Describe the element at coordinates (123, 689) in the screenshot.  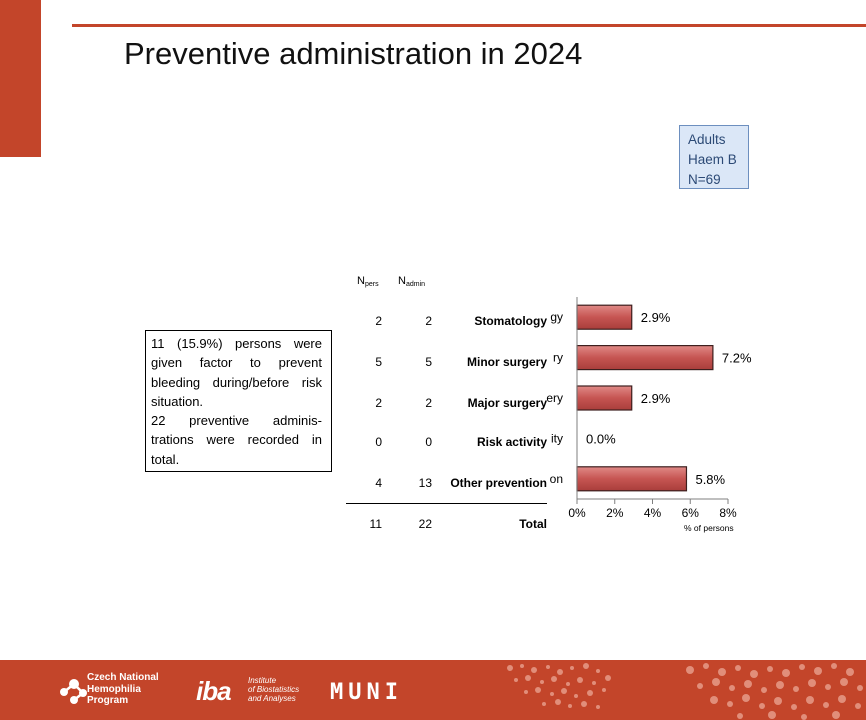
I see `cnhp-logo-text: Czech National Hemophilia Program` at that location.